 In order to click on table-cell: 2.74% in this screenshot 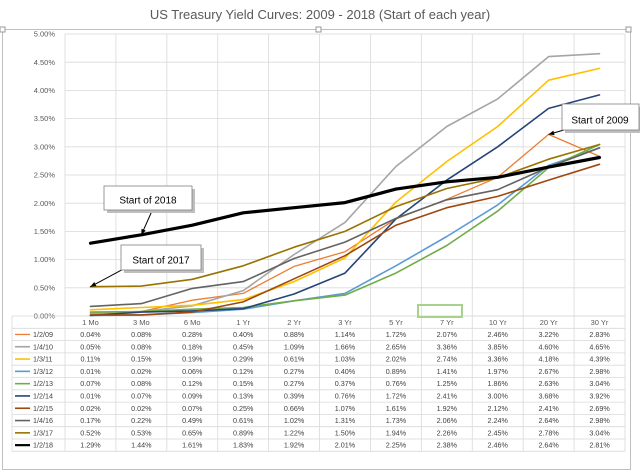, I will do `click(447, 359)`.